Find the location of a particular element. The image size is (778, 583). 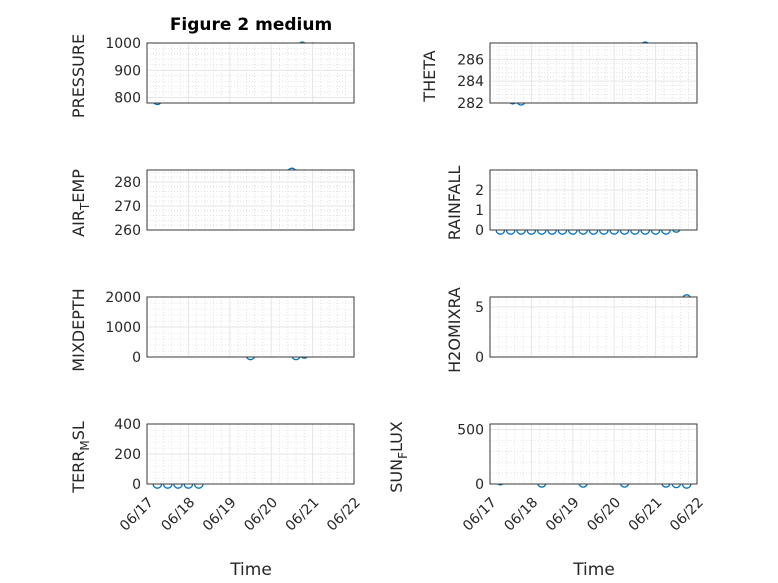

y-tick-label: 260 is located at coordinates (127, 231).